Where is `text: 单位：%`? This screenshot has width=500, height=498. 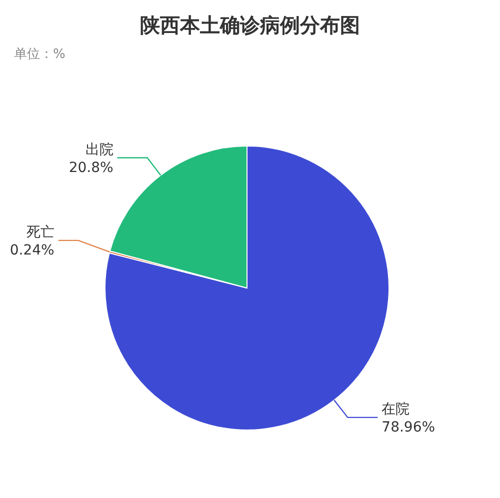 text: 单位：% is located at coordinates (40, 54).